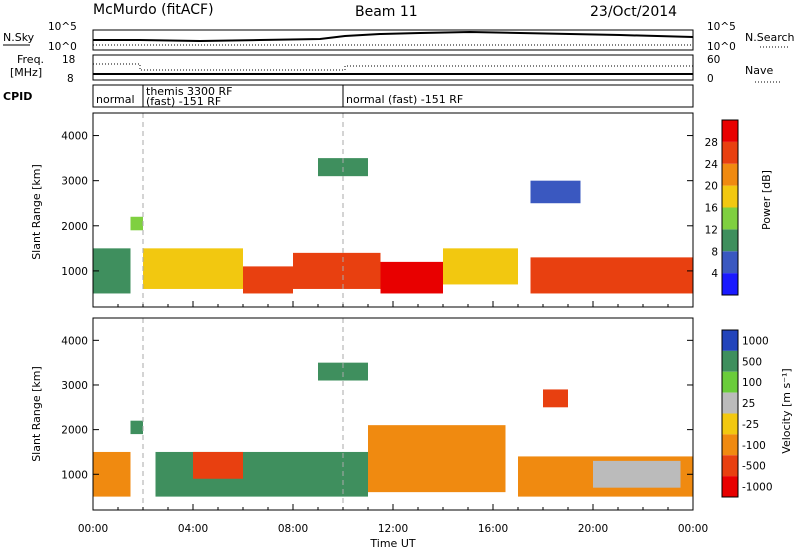 The width and height of the screenshot is (800, 554). What do you see at coordinates (493, 529) in the screenshot?
I see `time-xtick-label: 16:00` at bounding box center [493, 529].